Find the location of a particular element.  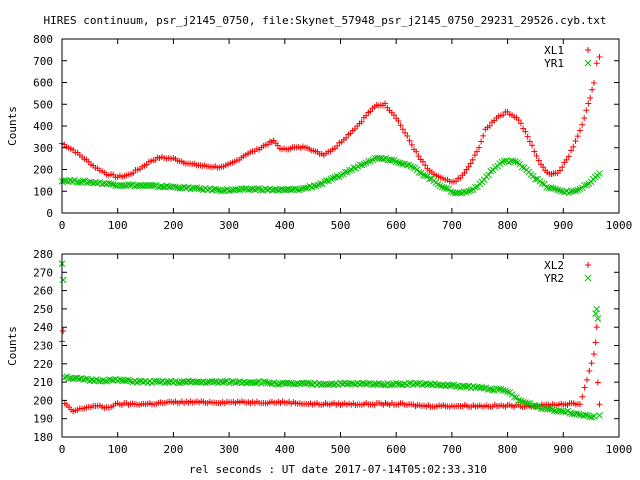

x-tick-label: 0 is located at coordinates (62, 449).